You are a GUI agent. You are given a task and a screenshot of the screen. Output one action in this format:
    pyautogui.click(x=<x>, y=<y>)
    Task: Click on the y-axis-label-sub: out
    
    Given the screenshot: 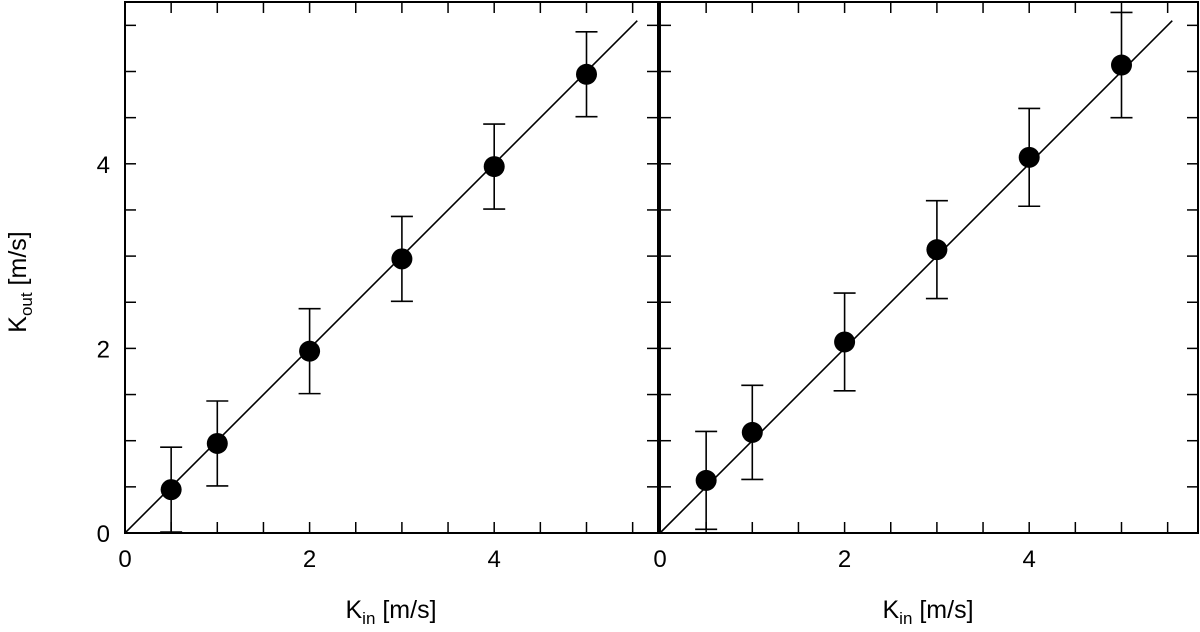 What is the action you would take?
    pyautogui.click(x=26, y=304)
    